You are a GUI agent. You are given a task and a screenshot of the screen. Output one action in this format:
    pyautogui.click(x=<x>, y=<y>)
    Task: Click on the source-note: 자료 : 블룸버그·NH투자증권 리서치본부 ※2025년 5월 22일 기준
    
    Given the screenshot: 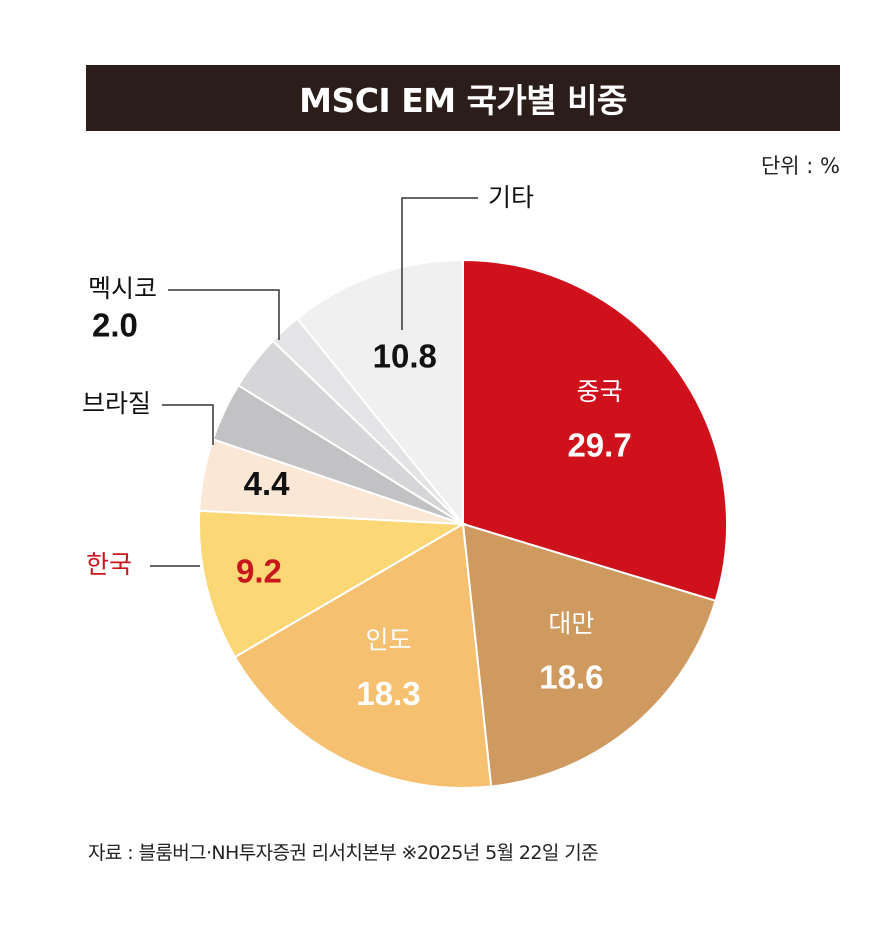 What is the action you would take?
    pyautogui.click(x=343, y=853)
    